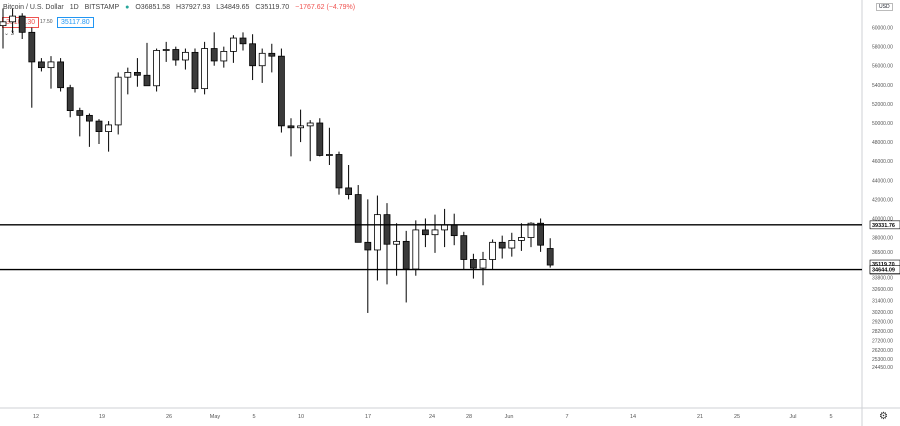  Describe the element at coordinates (882, 279) in the screenshot. I see `price-tick-label: 33800.00` at that location.